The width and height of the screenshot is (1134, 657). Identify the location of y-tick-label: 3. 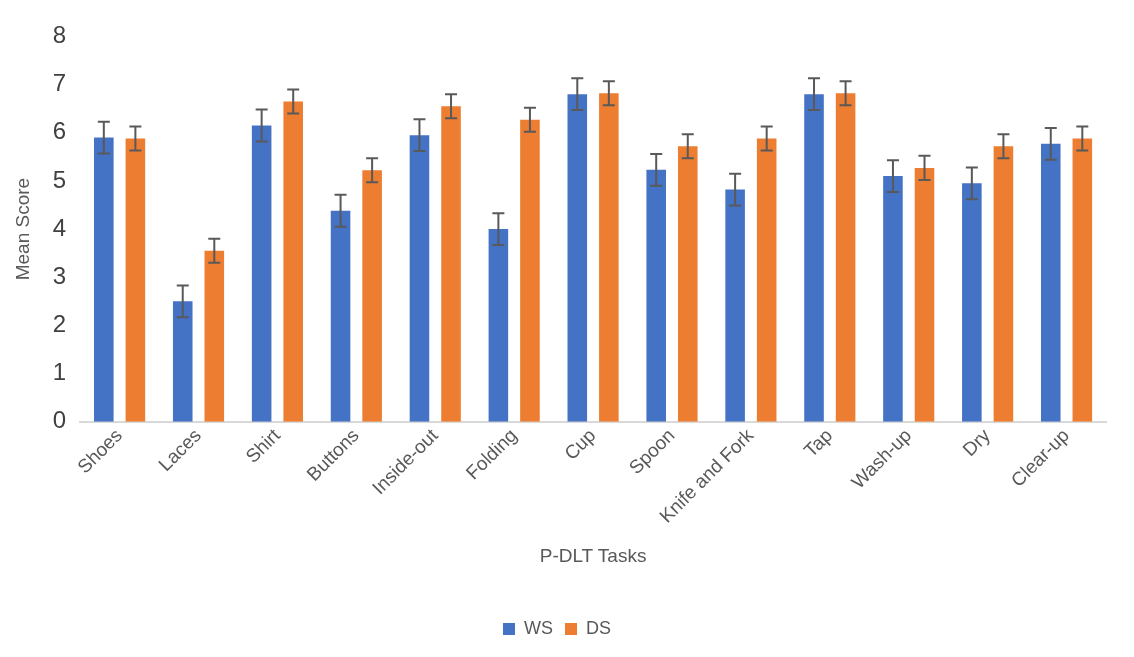
(59, 275).